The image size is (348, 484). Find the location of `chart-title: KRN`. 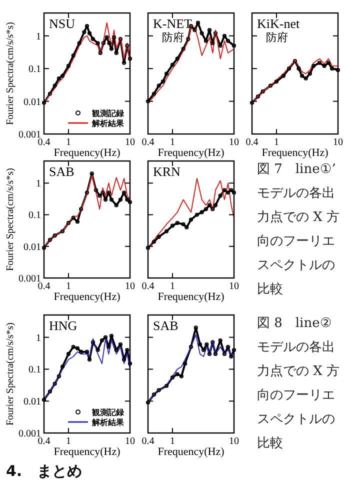

chart-title: KRN is located at coordinates (167, 171).